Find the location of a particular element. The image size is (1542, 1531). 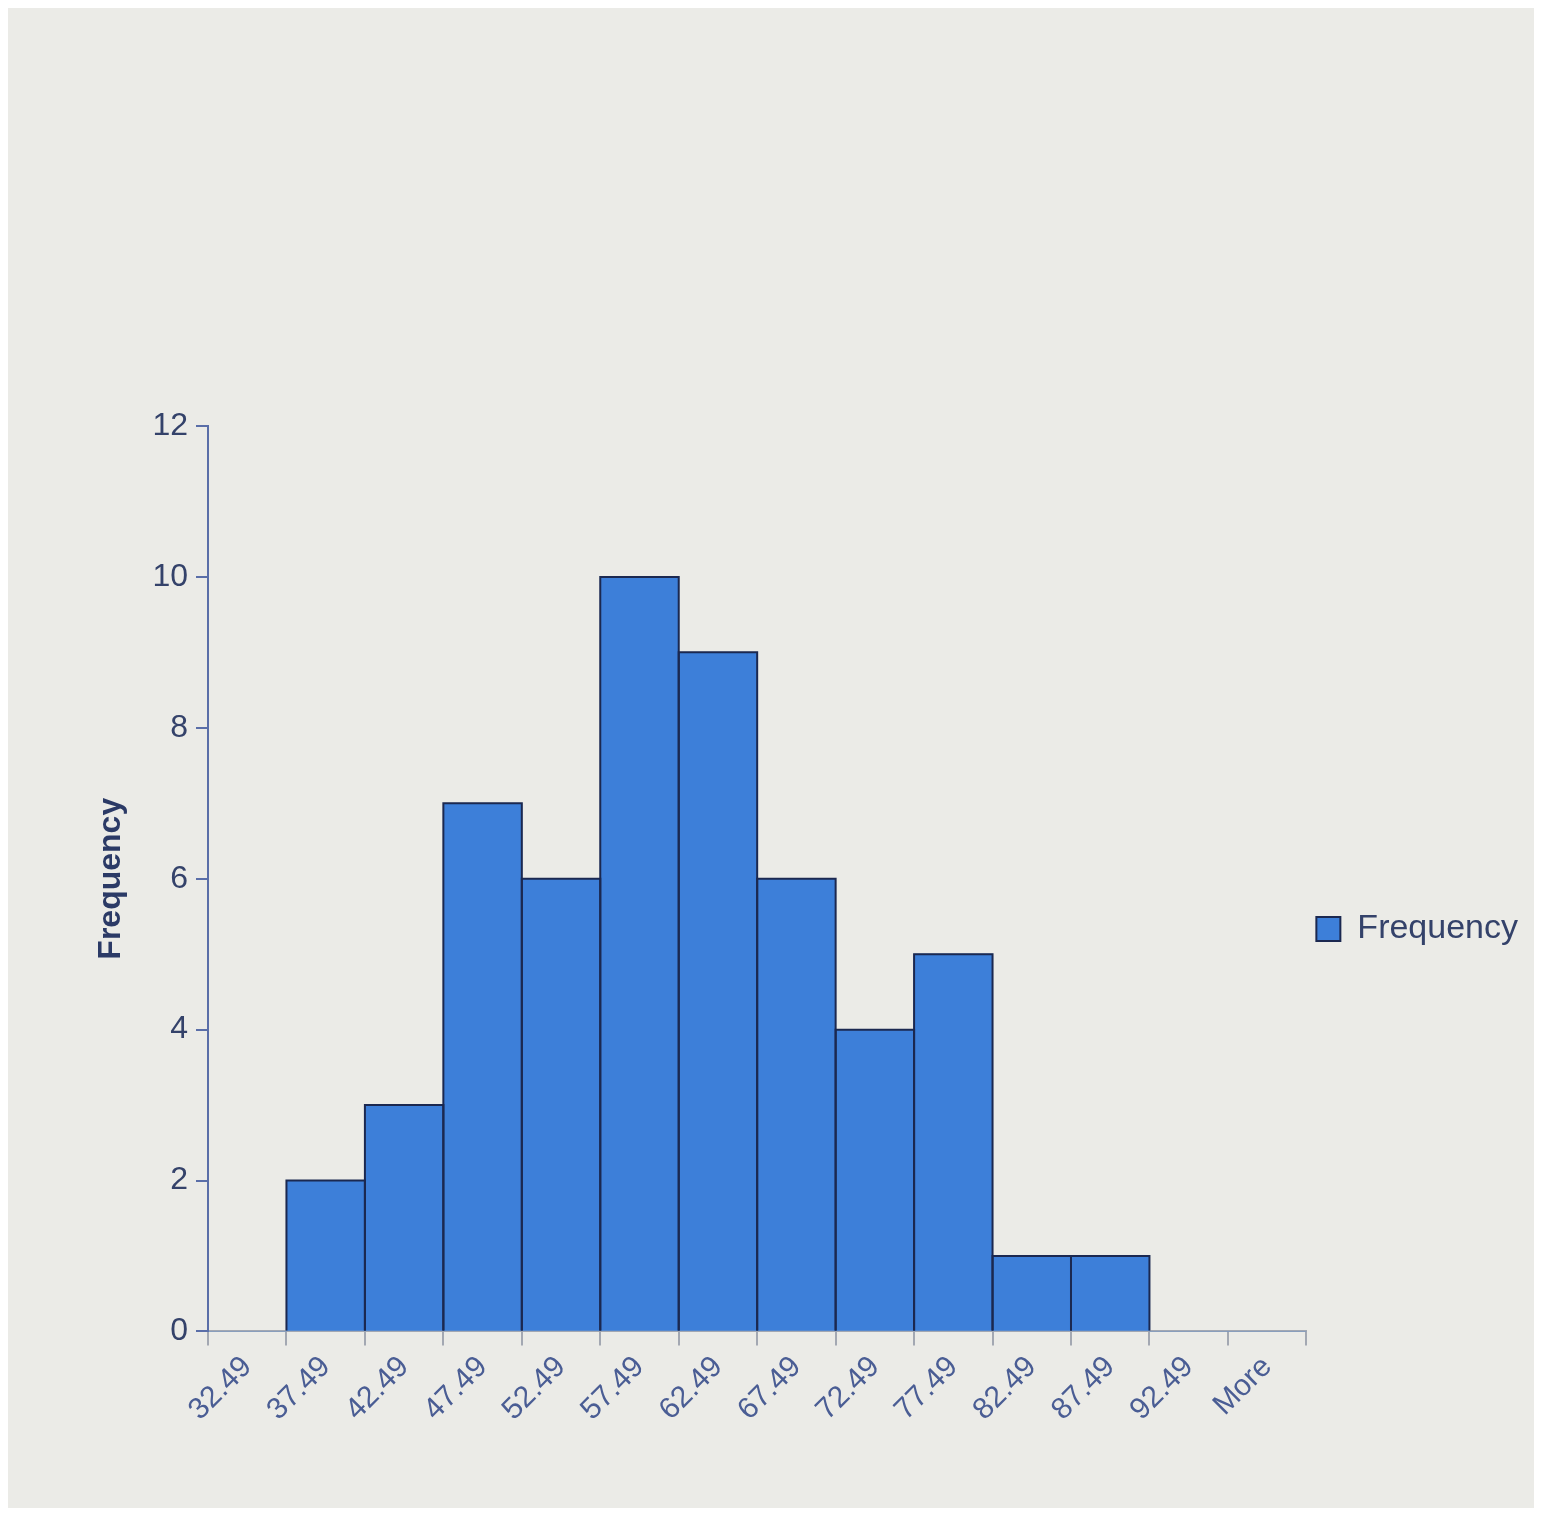

y-tick-label: 6 is located at coordinates (179, 876).